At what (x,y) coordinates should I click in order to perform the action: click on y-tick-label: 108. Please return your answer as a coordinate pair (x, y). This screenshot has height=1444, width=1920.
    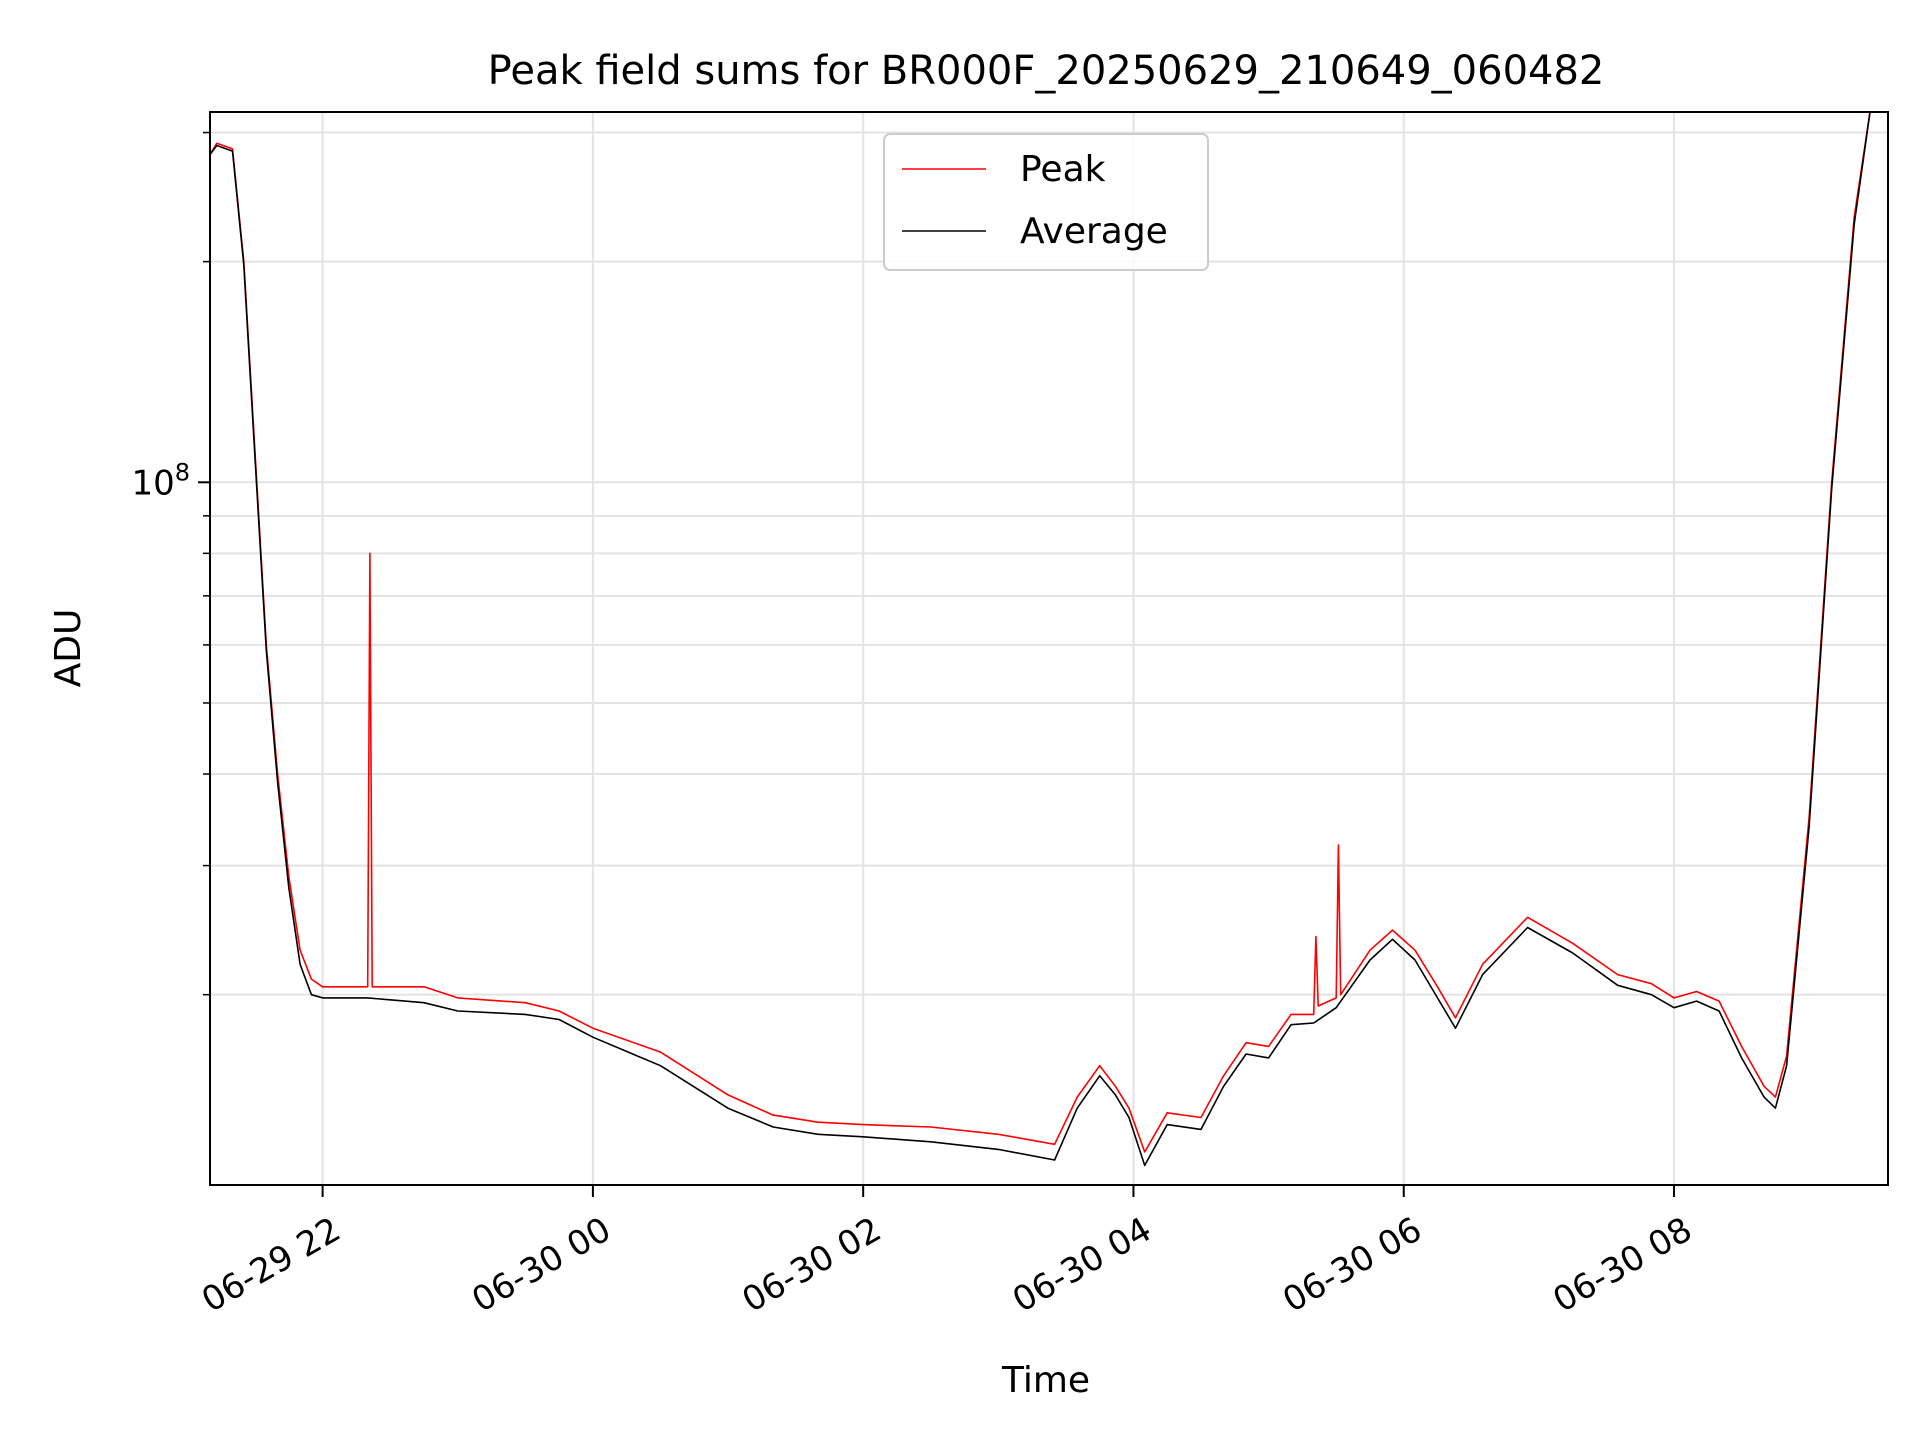
    Looking at the image, I should click on (160, 480).